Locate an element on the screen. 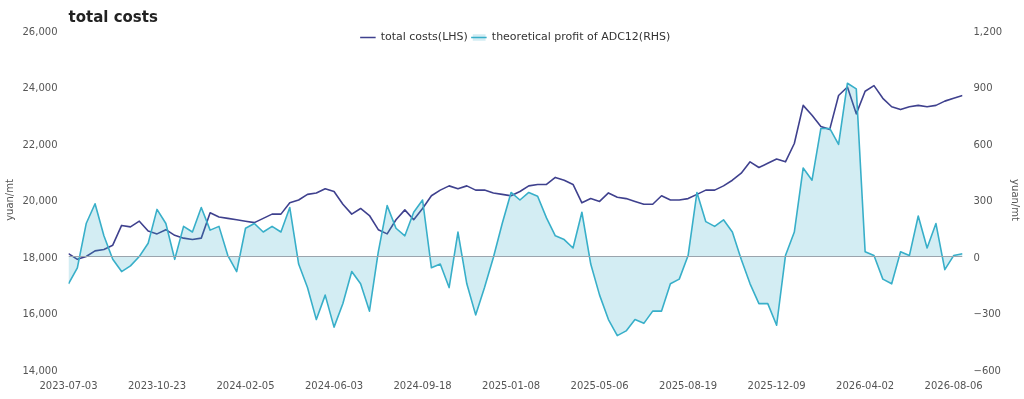 This screenshot has height=399, width=1024. y-tick-label: 18,000 is located at coordinates (40, 257).